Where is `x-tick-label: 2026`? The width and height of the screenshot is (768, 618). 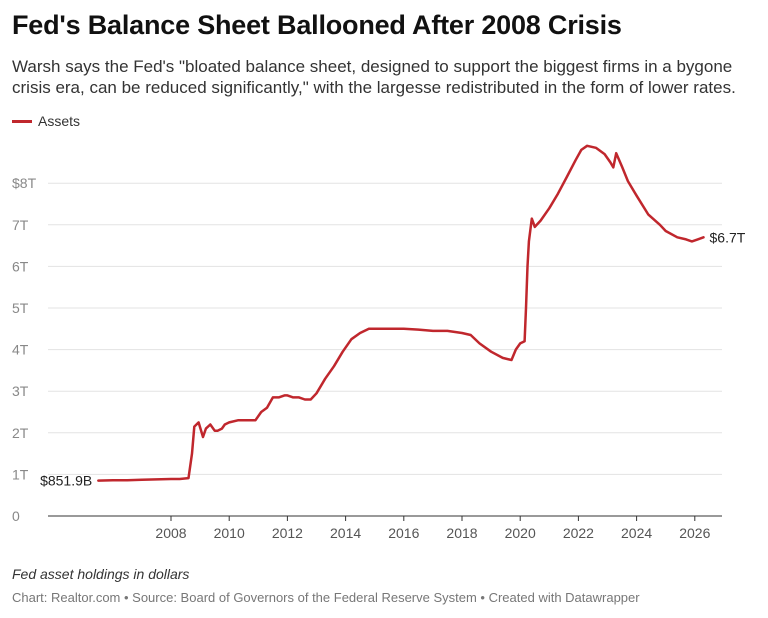
x-tick-label: 2026 is located at coordinates (694, 533).